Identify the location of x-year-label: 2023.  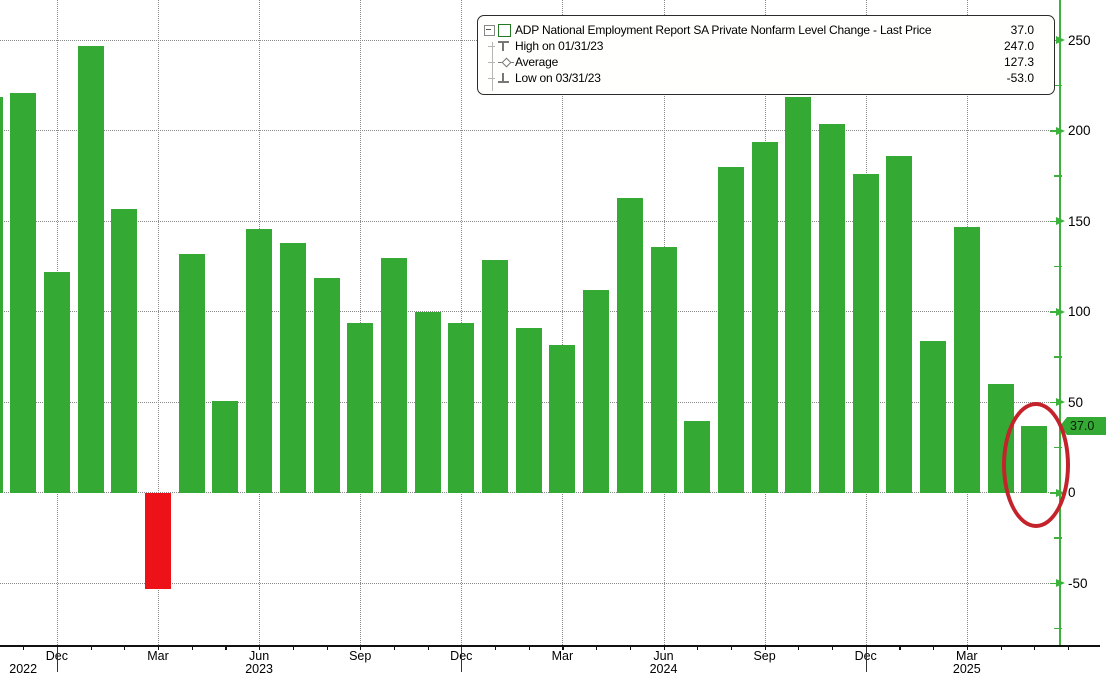
(259, 669).